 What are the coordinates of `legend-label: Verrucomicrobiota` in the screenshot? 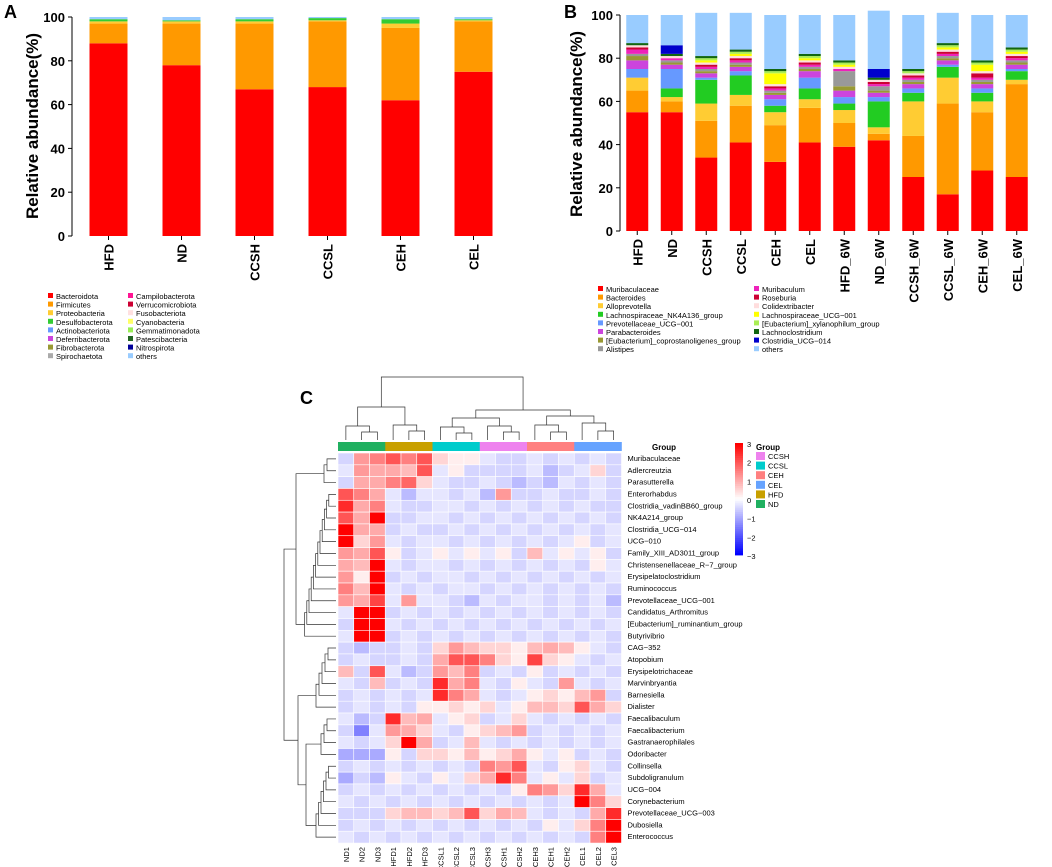 It's located at (166, 305).